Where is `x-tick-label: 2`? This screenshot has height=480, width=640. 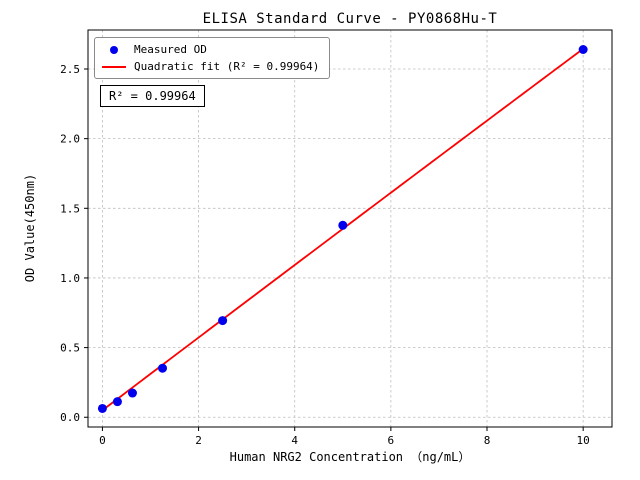 x-tick-label: 2 is located at coordinates (198, 440).